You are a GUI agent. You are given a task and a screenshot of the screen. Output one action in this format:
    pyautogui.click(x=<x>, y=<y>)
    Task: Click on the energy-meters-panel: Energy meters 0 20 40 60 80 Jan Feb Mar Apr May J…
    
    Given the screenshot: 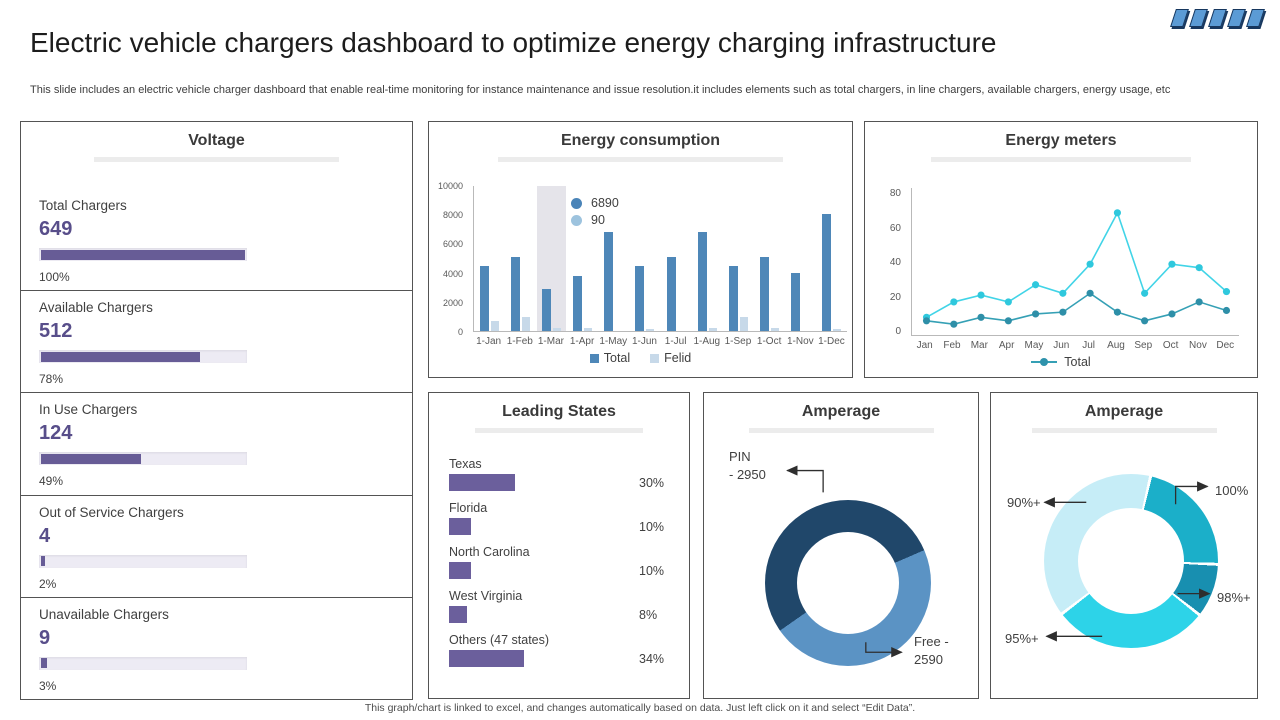 What is the action you would take?
    pyautogui.click(x=1061, y=249)
    